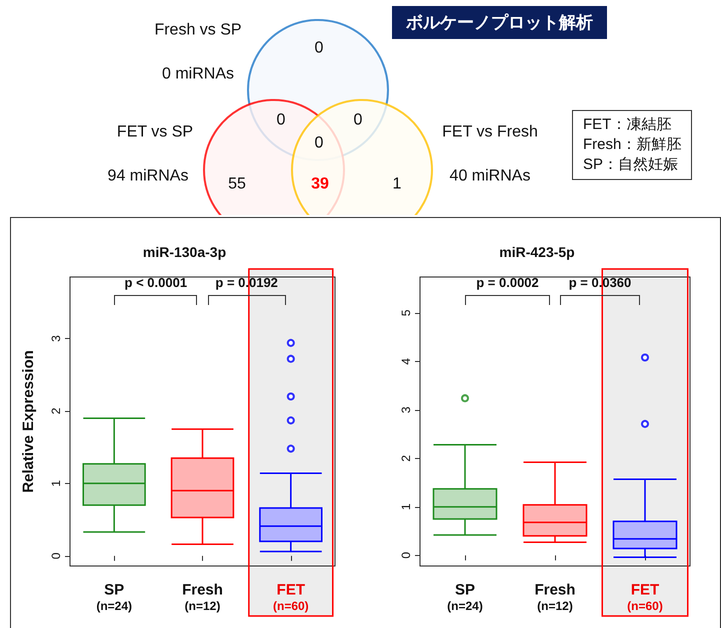 The image size is (721, 628). I want to click on text: FET：凍結胚, so click(627, 125).